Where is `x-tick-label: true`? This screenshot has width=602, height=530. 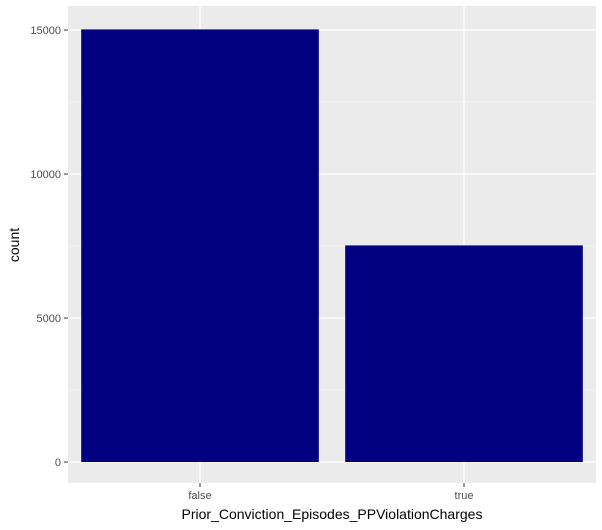
x-tick-label: true is located at coordinates (464, 496).